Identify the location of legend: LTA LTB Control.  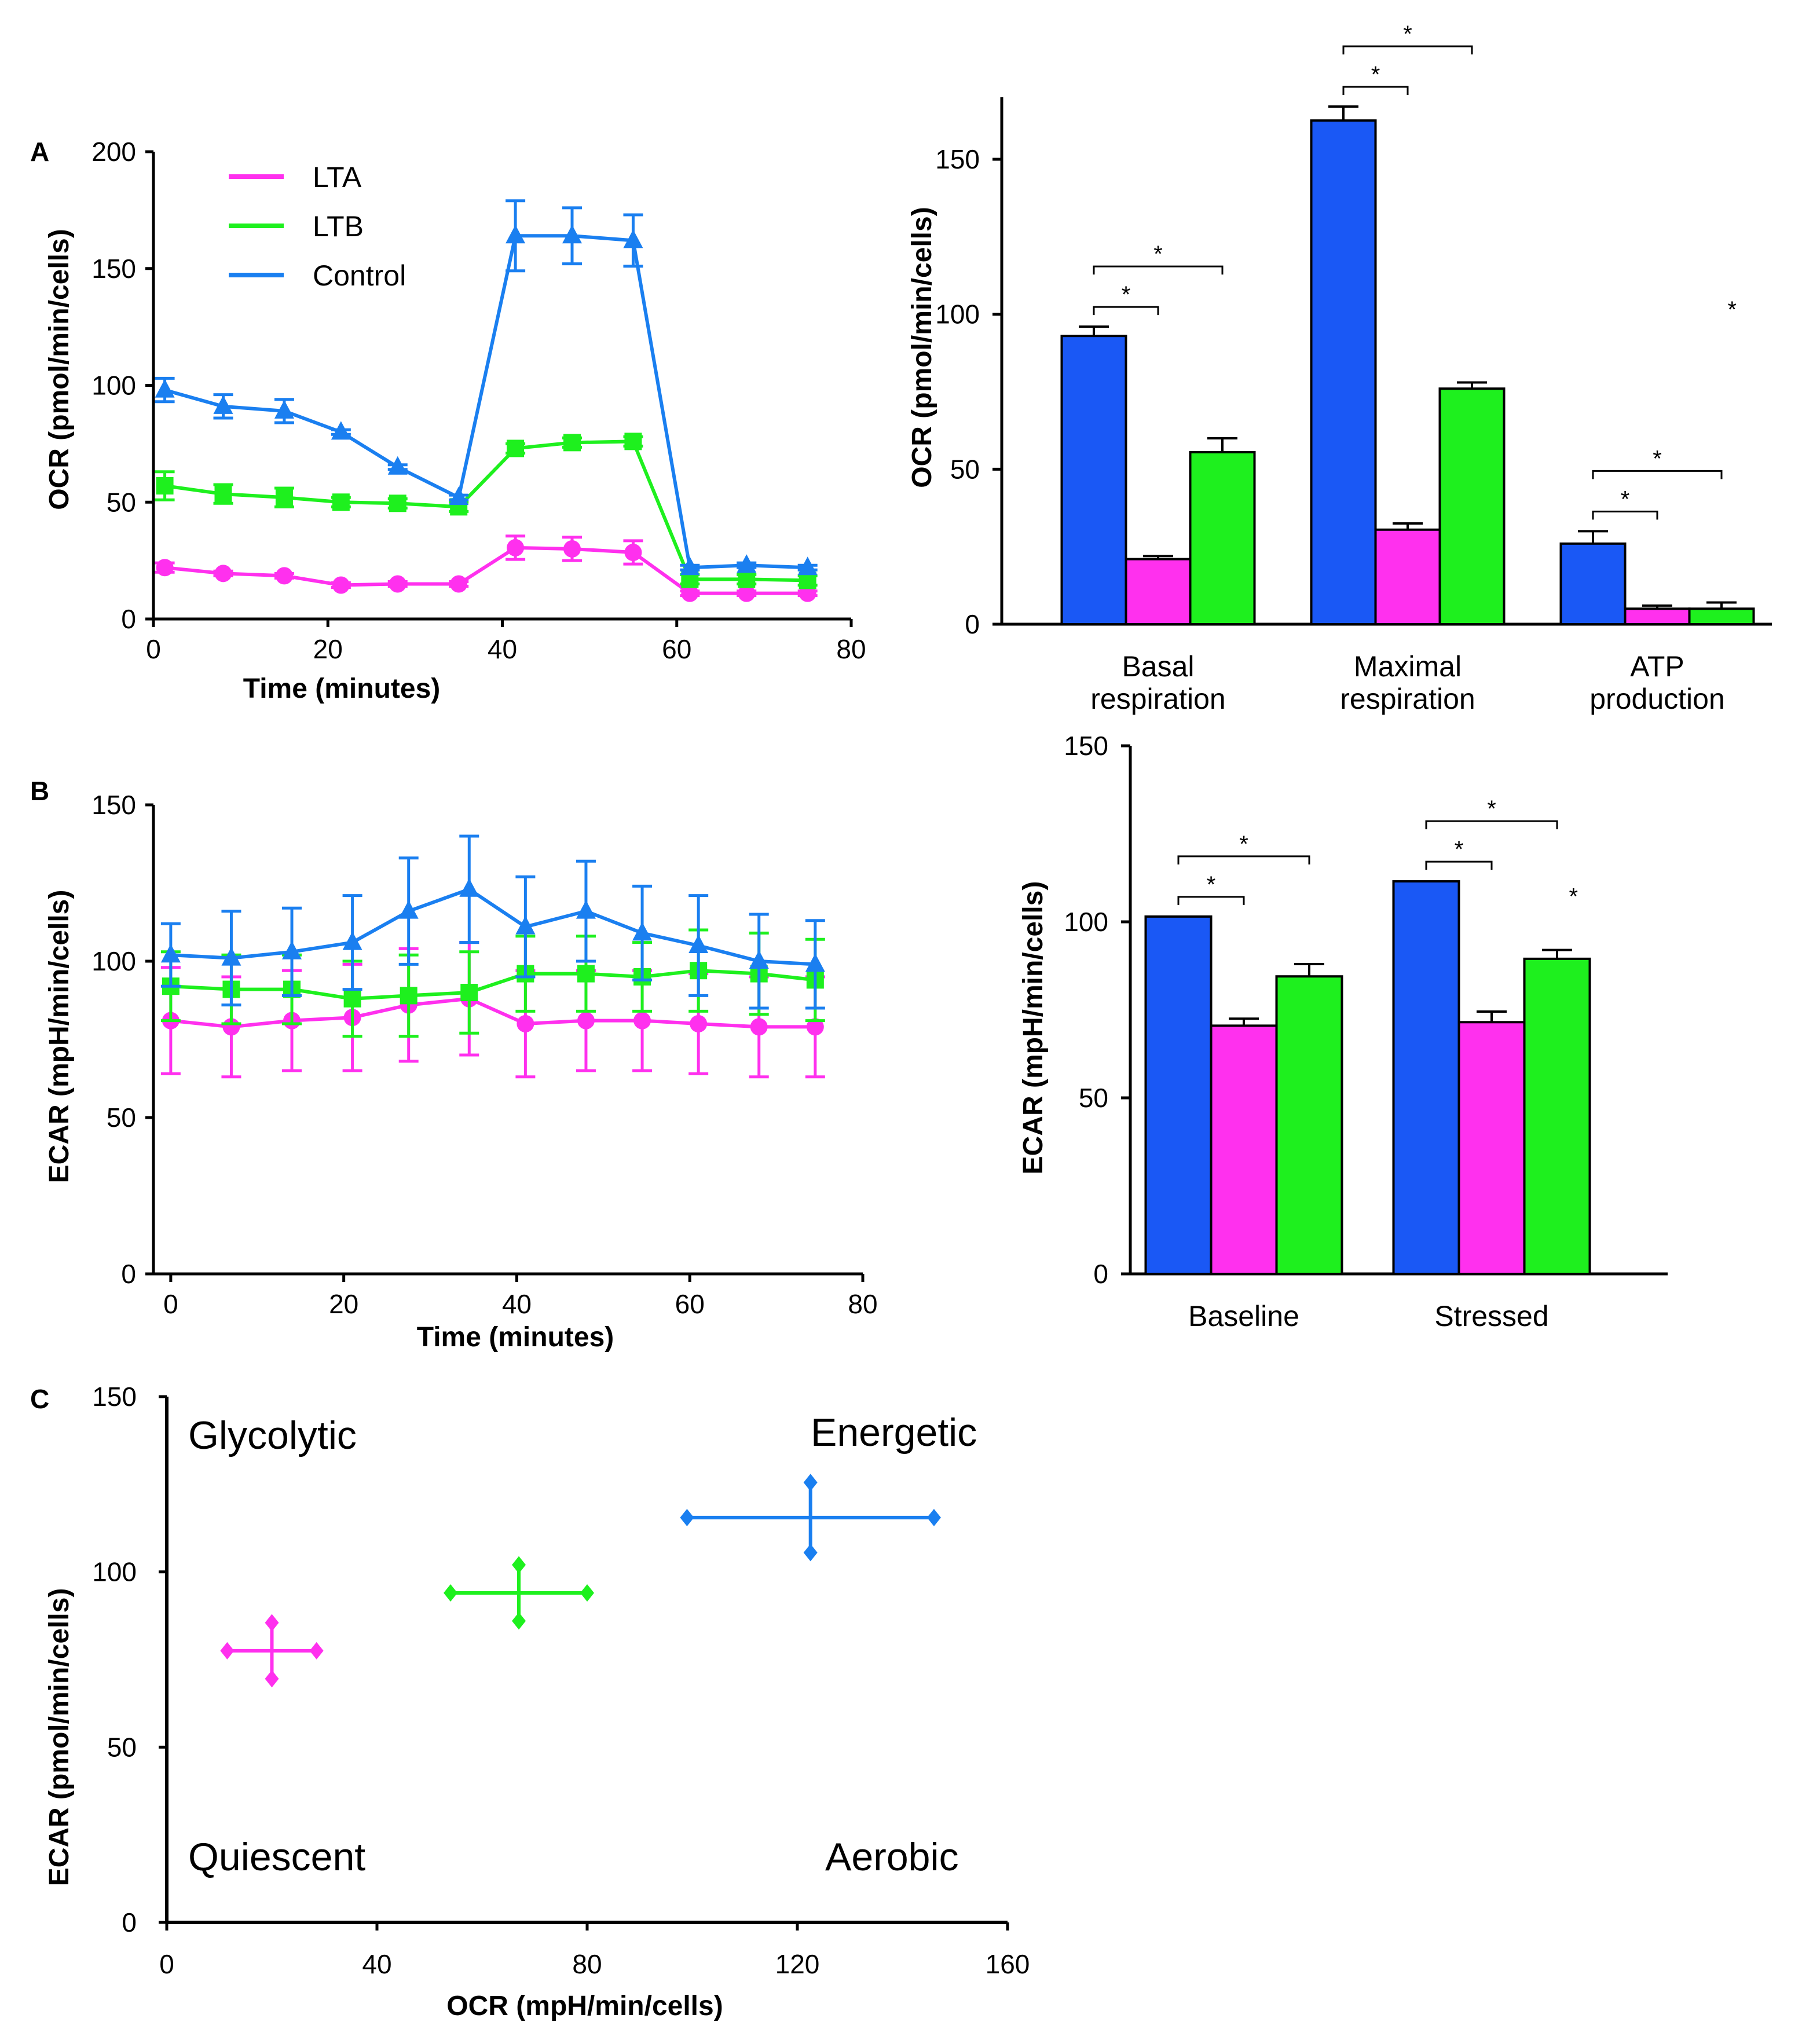
(317, 227).